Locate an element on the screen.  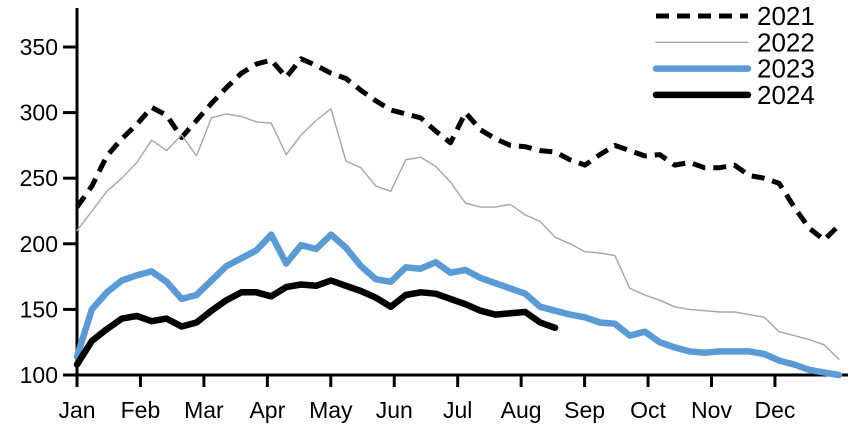
x-tick-label: Dec is located at coordinates (774, 410).